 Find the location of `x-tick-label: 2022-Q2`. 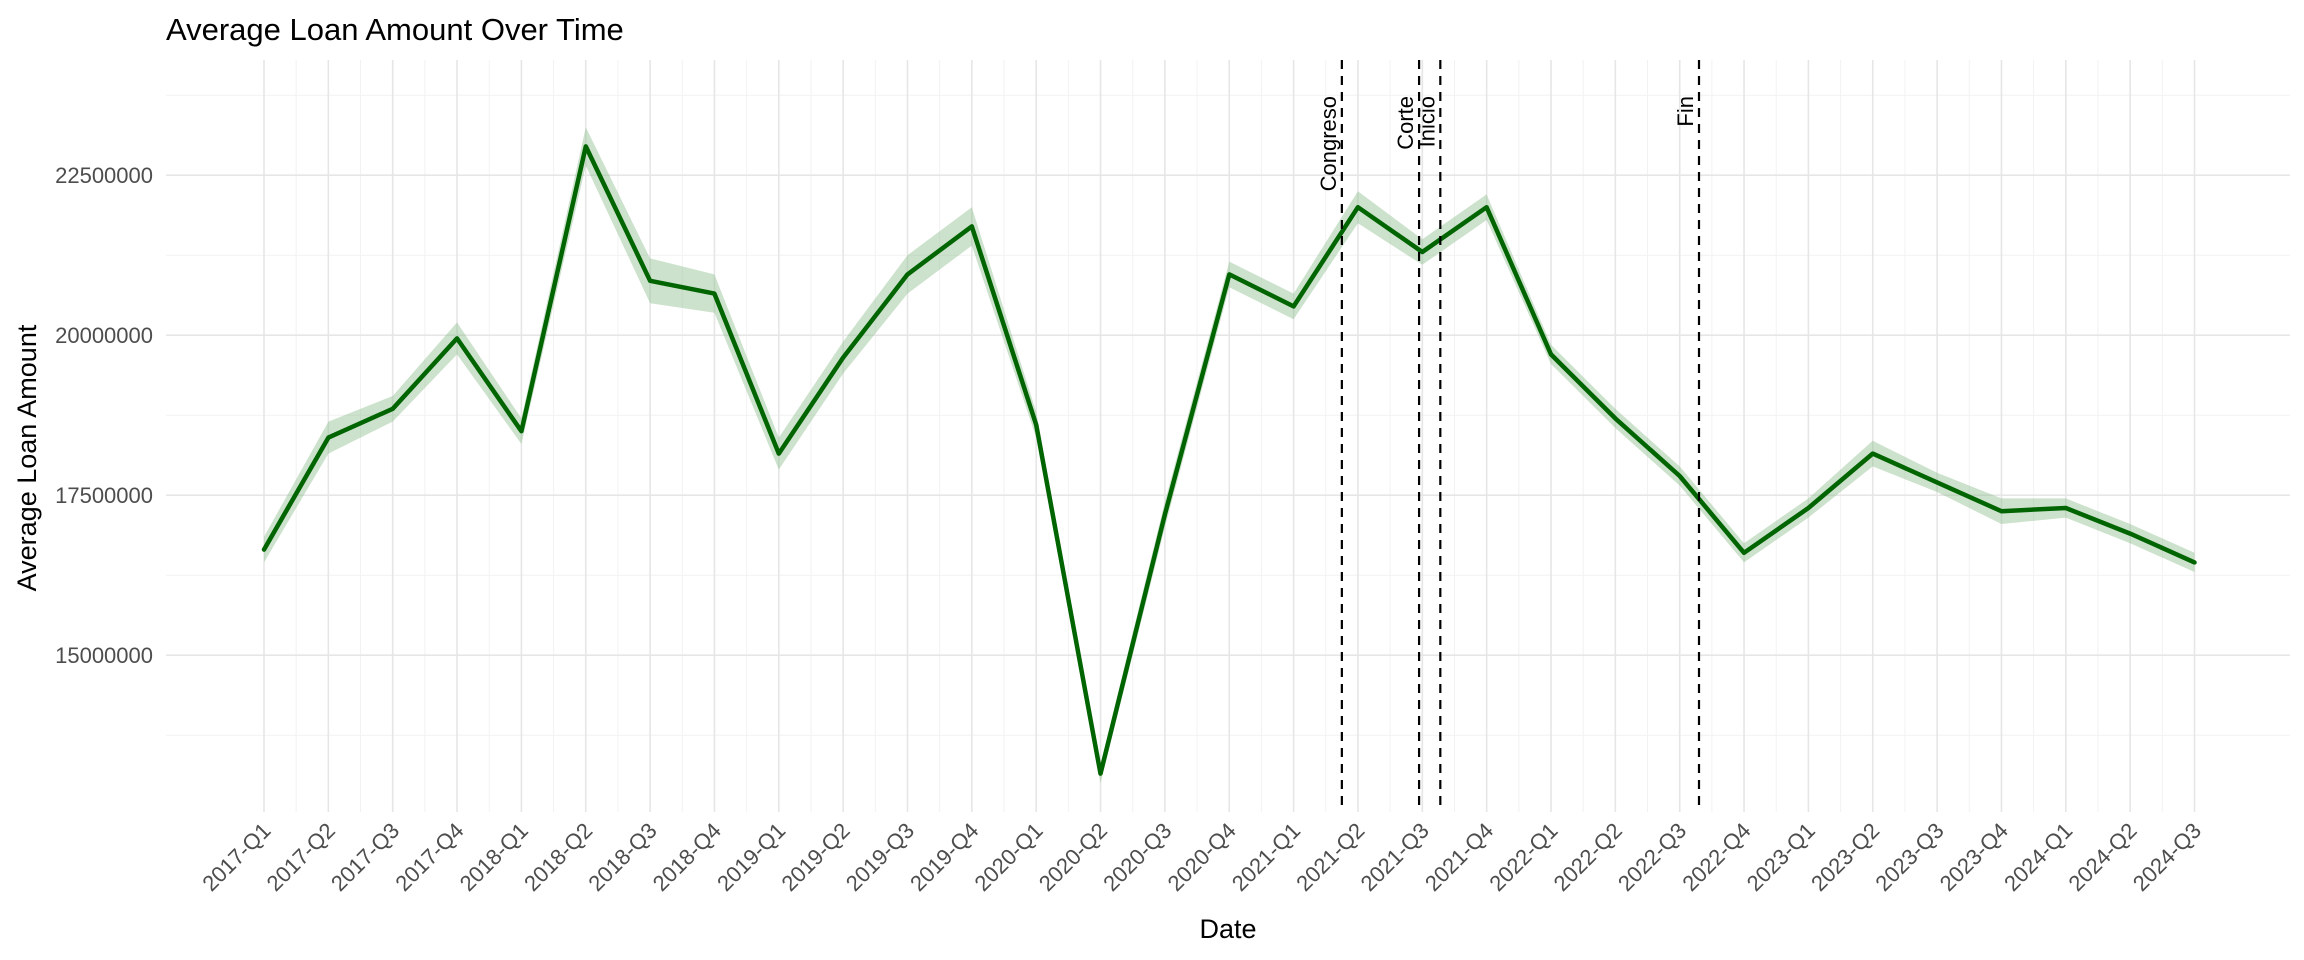

x-tick-label: 2022-Q2 is located at coordinates (1588, 857).